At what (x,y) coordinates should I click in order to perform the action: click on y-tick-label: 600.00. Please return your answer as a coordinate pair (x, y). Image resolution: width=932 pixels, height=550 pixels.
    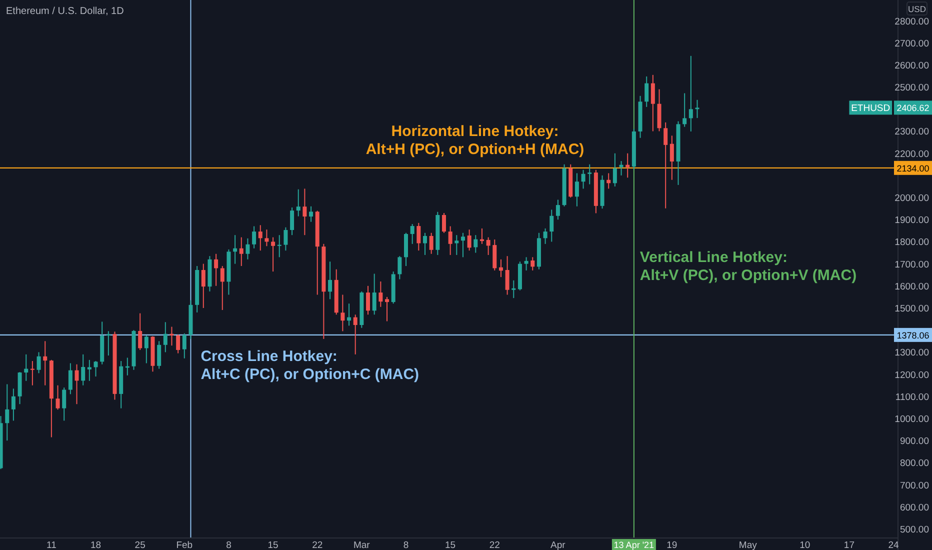
    Looking at the image, I should click on (914, 508).